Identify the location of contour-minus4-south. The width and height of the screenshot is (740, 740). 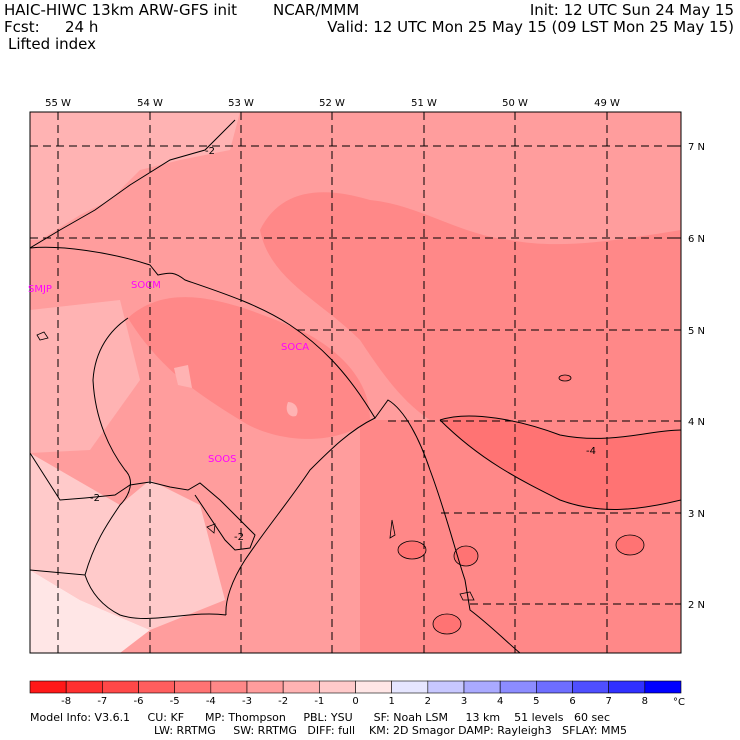
(560, 464).